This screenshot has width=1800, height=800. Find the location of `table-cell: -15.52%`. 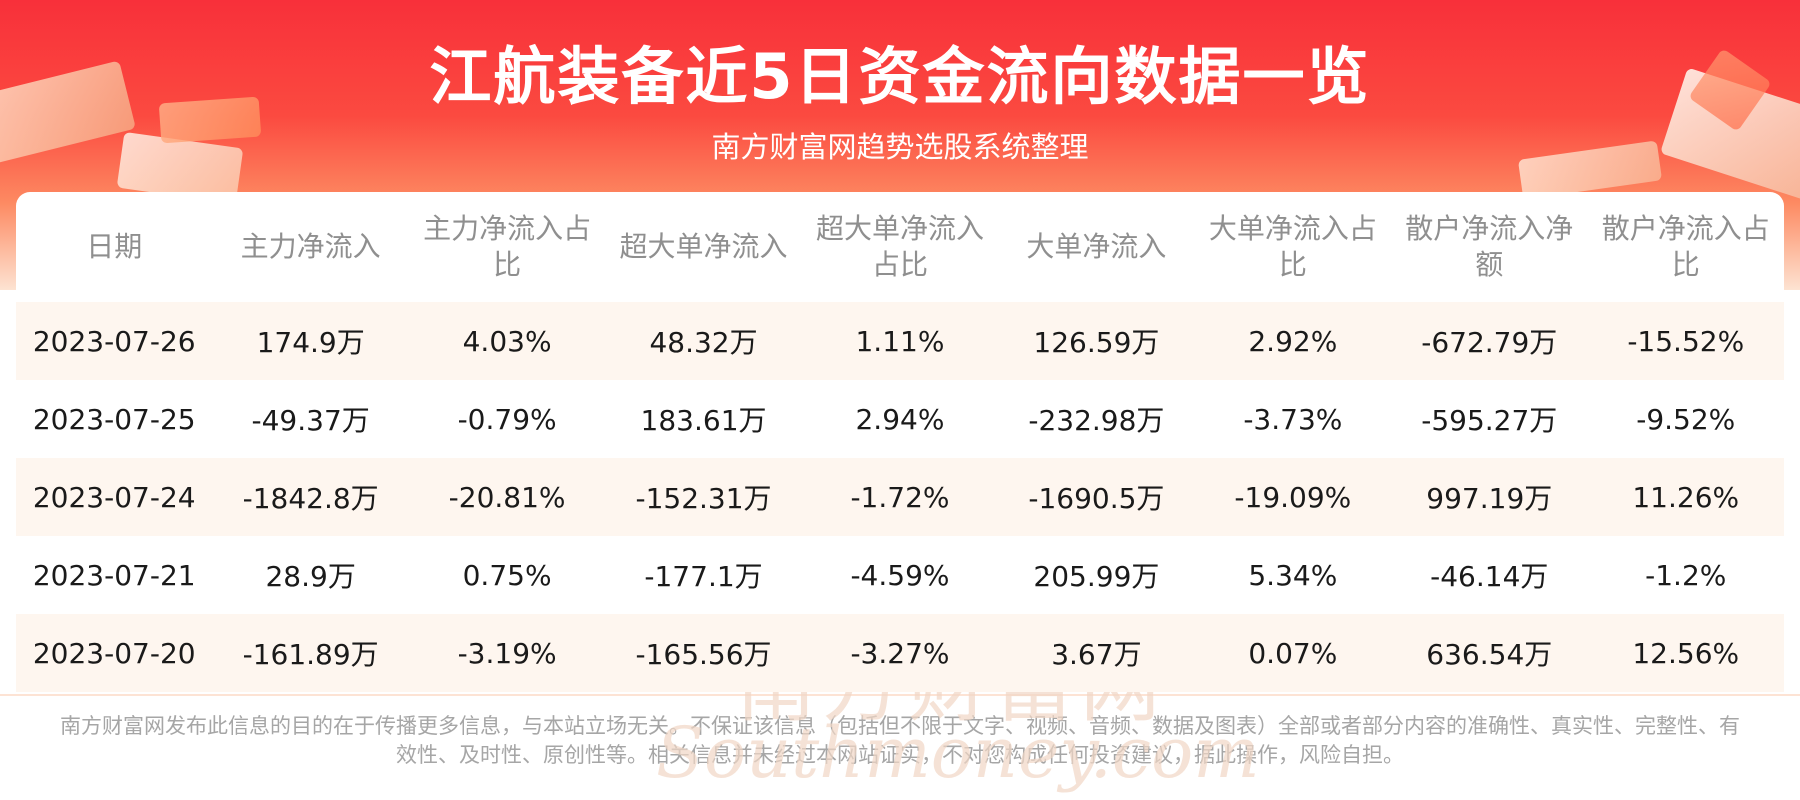

table-cell: -15.52% is located at coordinates (1685, 341).